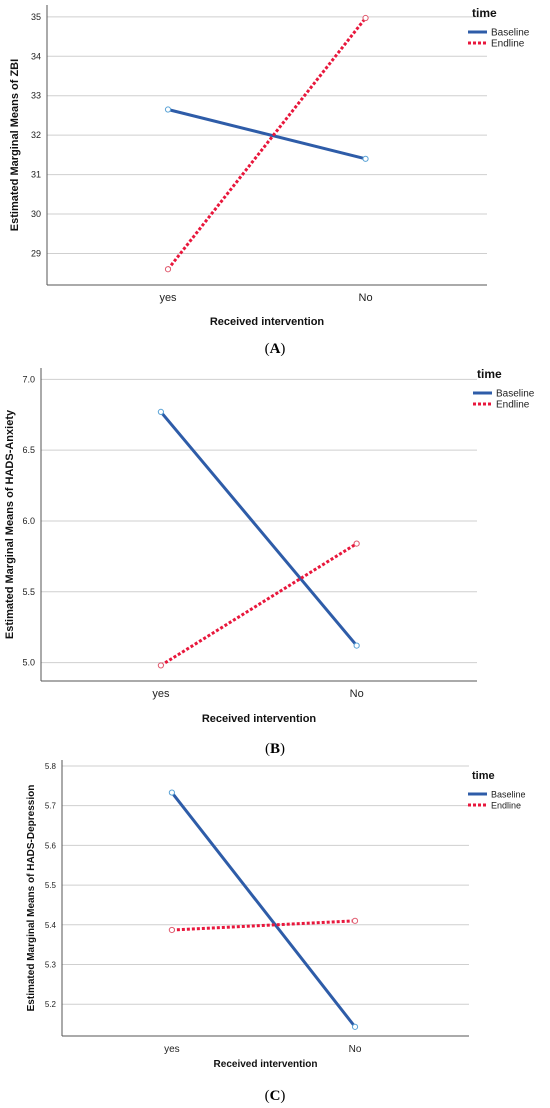  Describe the element at coordinates (36, 135) in the screenshot. I see `panel-a-y-tick-label: 32` at that location.